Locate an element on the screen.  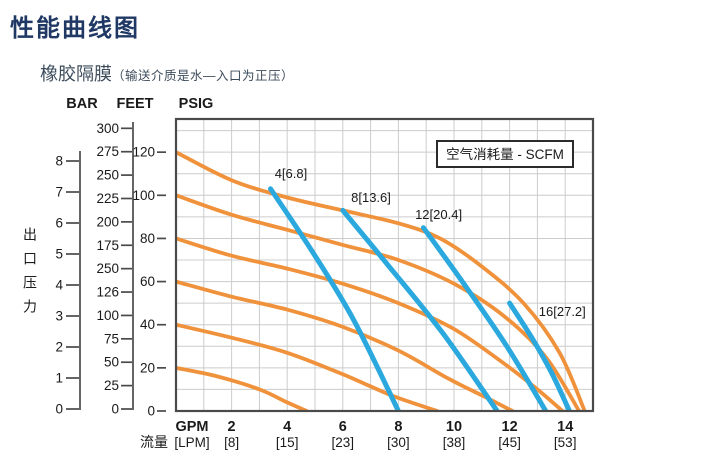
diaphragm-type-heading: 橡胶隔膜（输送介质是水—入口为正压） is located at coordinates (167, 73).